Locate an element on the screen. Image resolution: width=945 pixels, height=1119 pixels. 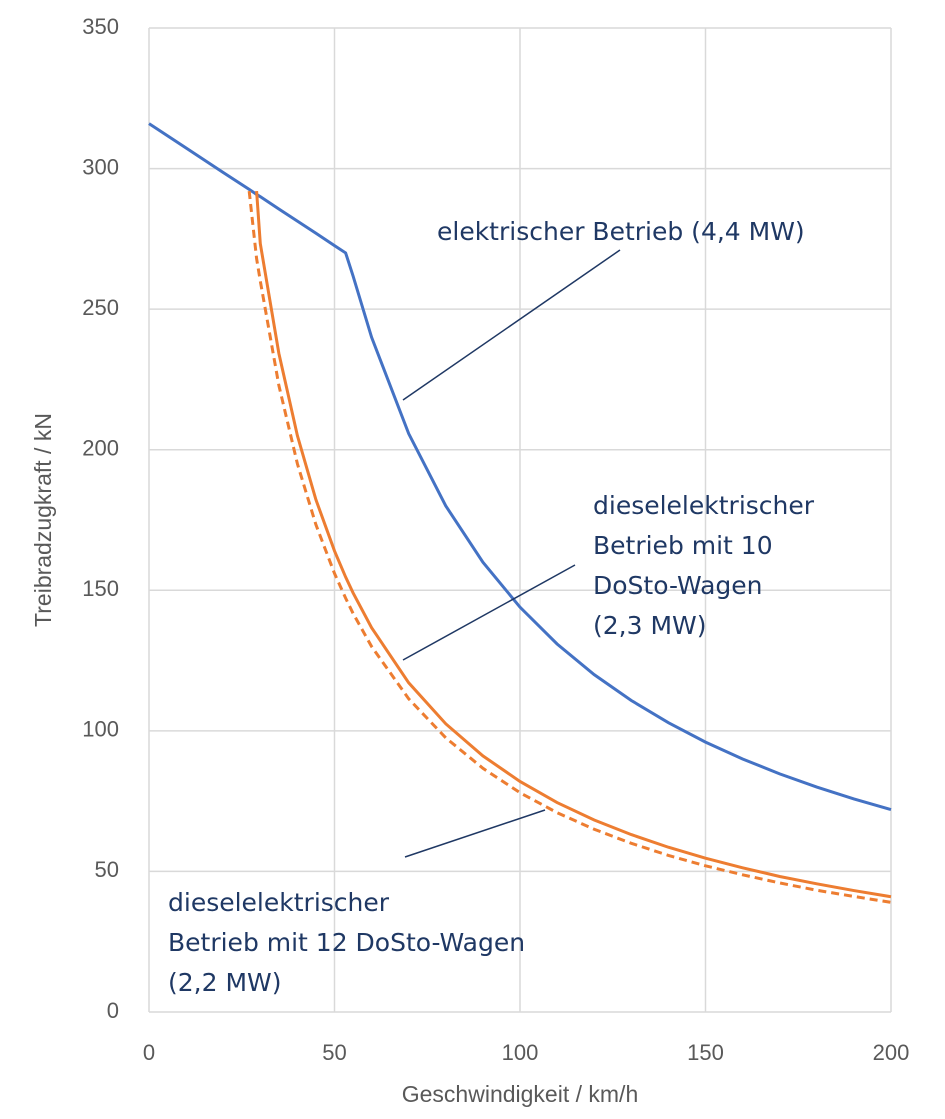
x-tick-label: 50 is located at coordinates (334, 1052).